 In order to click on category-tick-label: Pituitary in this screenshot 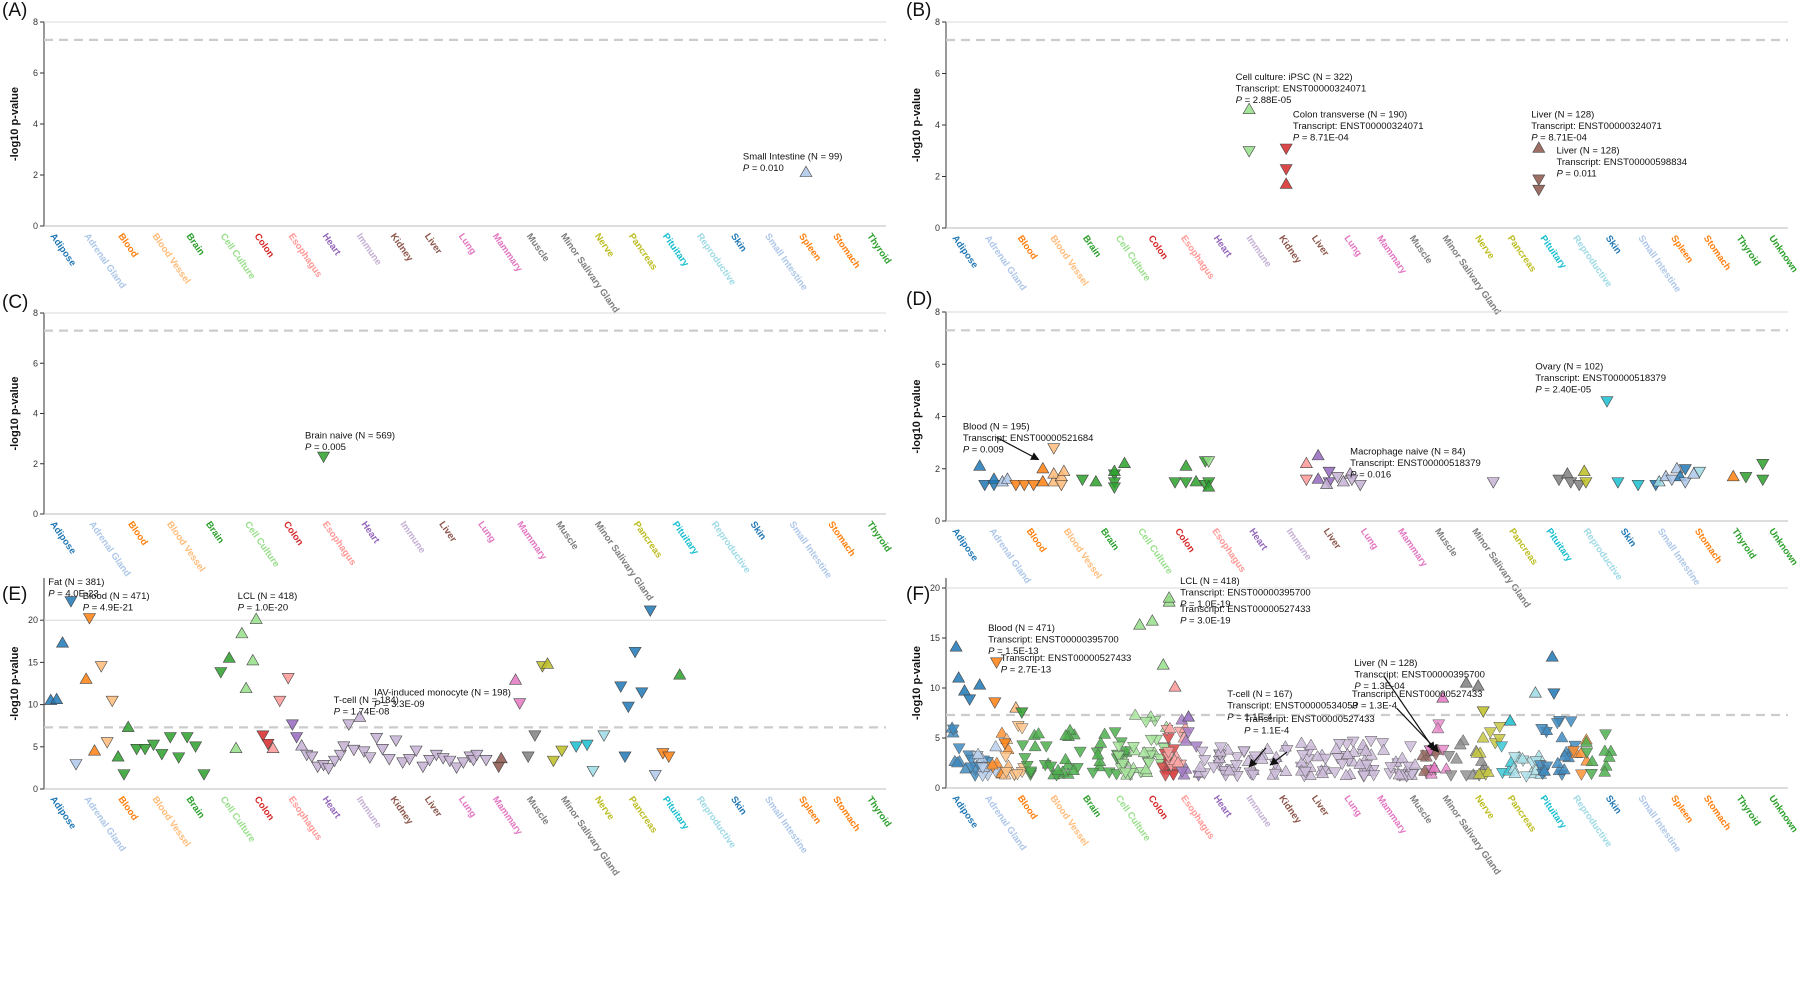, I will do `click(675, 813)`.